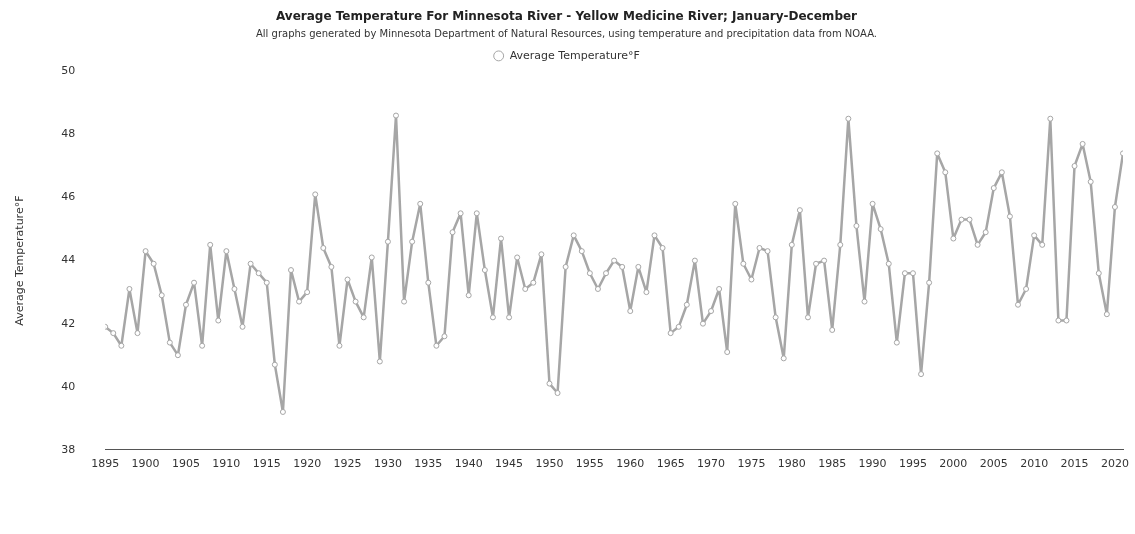 The height and width of the screenshot is (534, 1135). I want to click on x-tick-label: 1925, so click(347, 464).